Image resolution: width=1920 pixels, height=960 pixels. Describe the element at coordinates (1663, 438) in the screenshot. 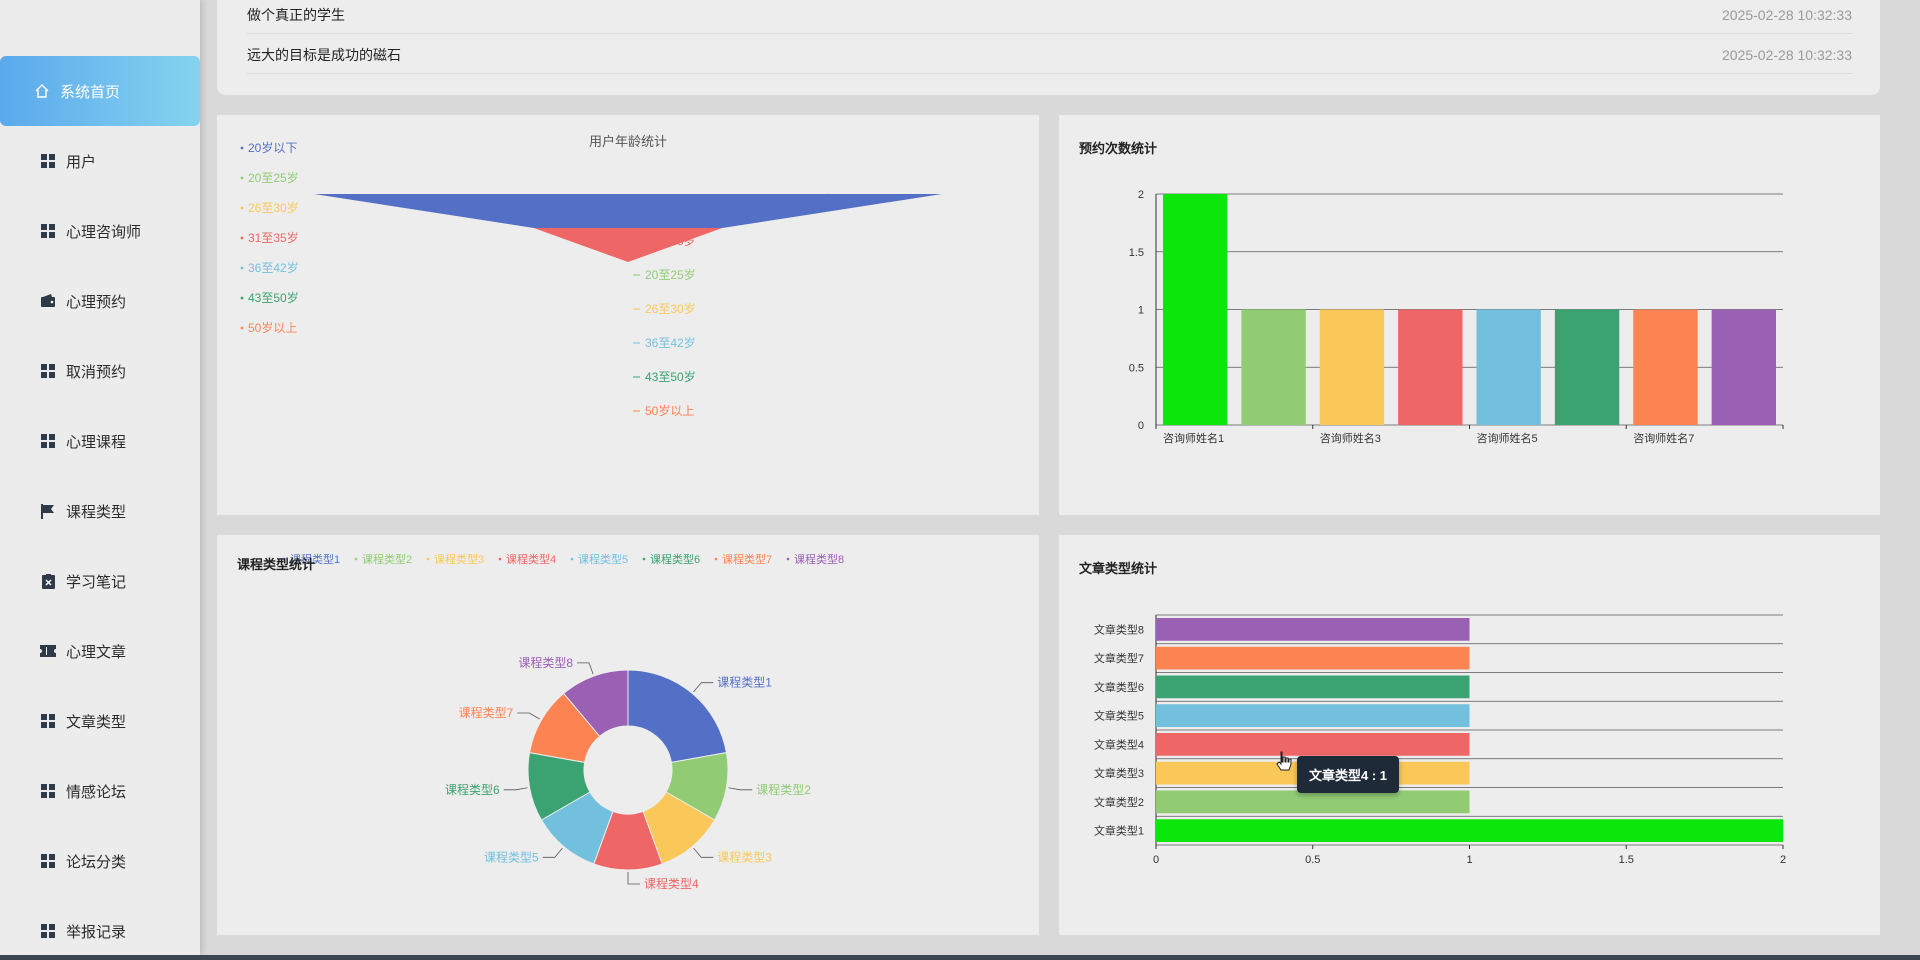

I see `x-tick-label: 咨询师姓名7` at that location.